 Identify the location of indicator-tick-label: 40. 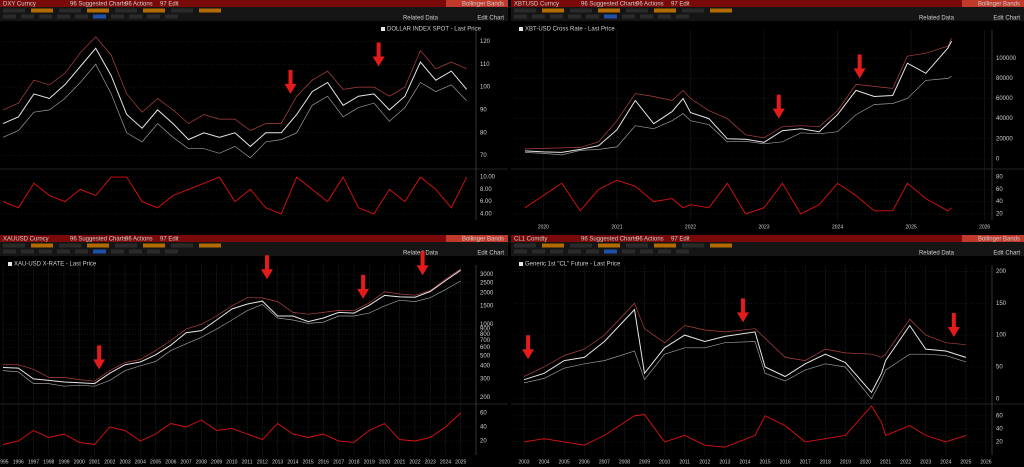
(999, 429).